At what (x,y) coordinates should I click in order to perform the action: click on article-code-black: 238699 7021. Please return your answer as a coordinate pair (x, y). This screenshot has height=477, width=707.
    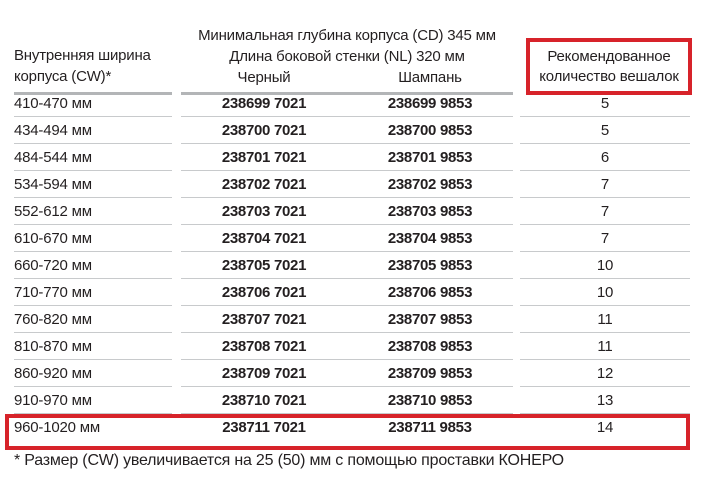
    Looking at the image, I should click on (264, 103).